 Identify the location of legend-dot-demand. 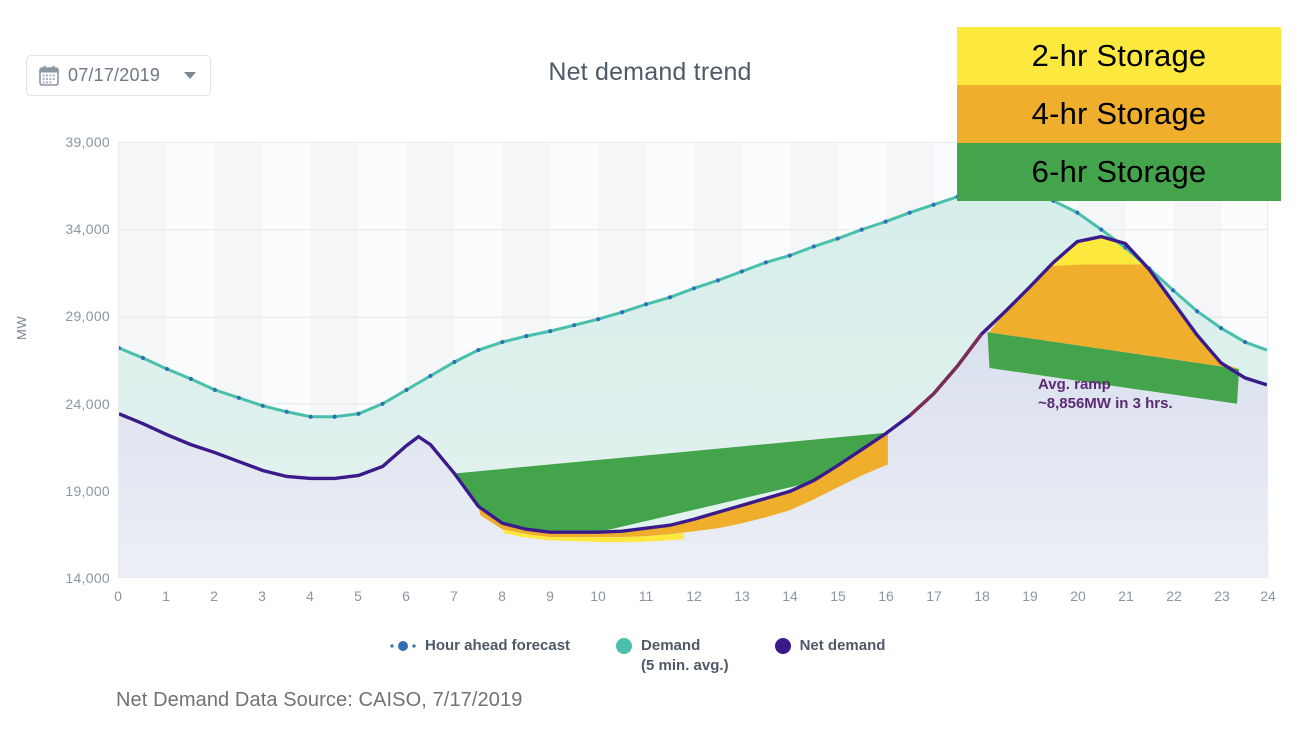
(624, 646).